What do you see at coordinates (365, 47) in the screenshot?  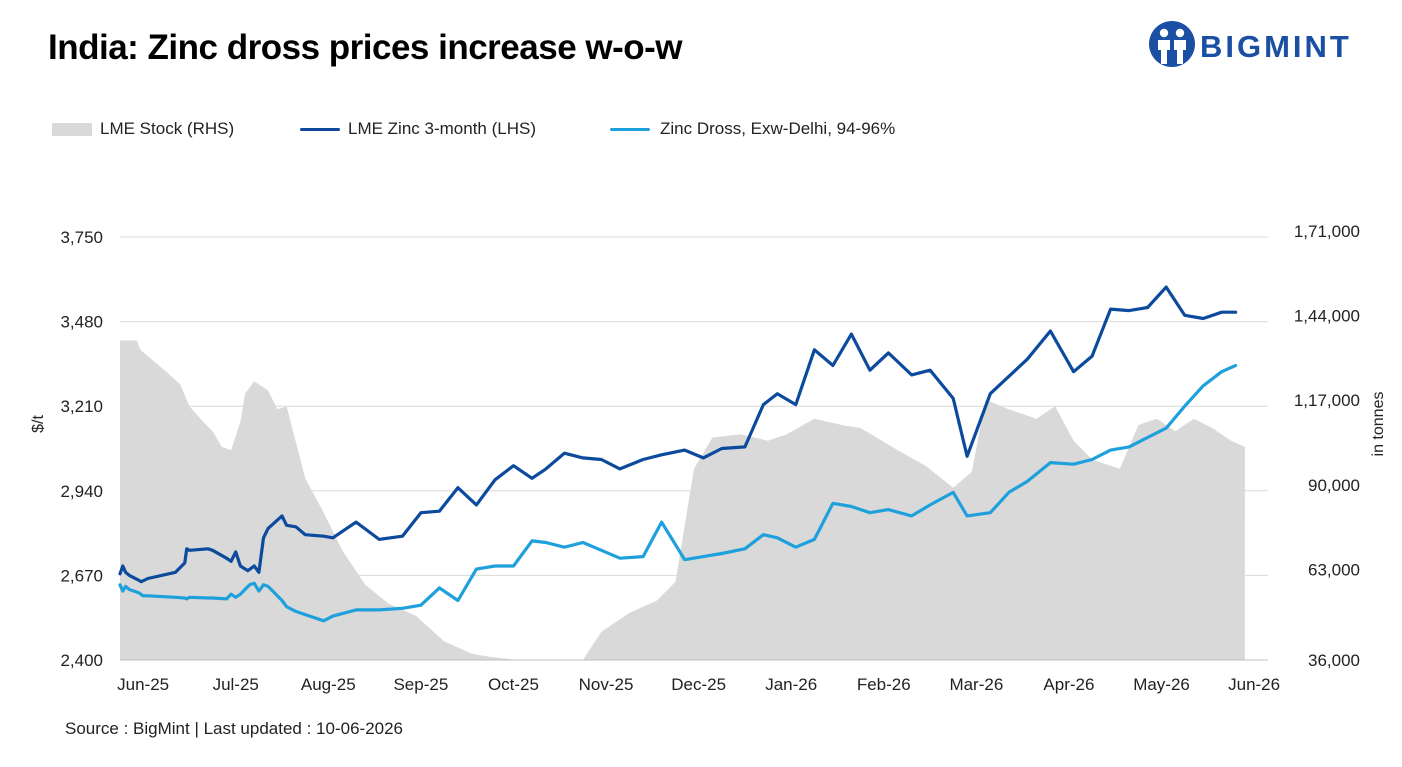 I see `chart-title: India: Zinc dross prices increase w-o-w` at bounding box center [365, 47].